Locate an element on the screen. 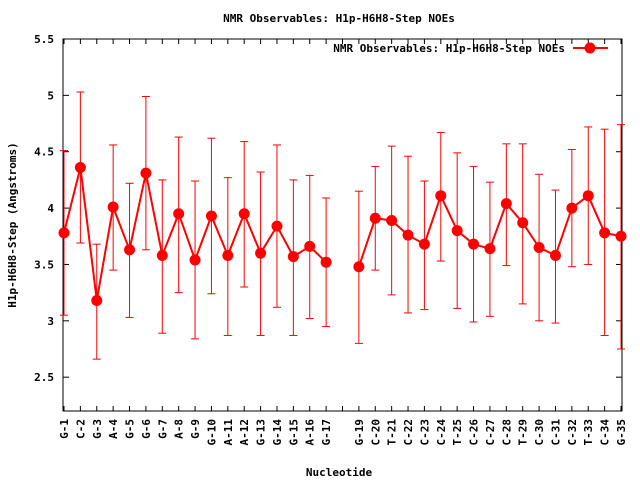 This screenshot has height=480, width=640. x-tick-label: G-9 is located at coordinates (195, 429).